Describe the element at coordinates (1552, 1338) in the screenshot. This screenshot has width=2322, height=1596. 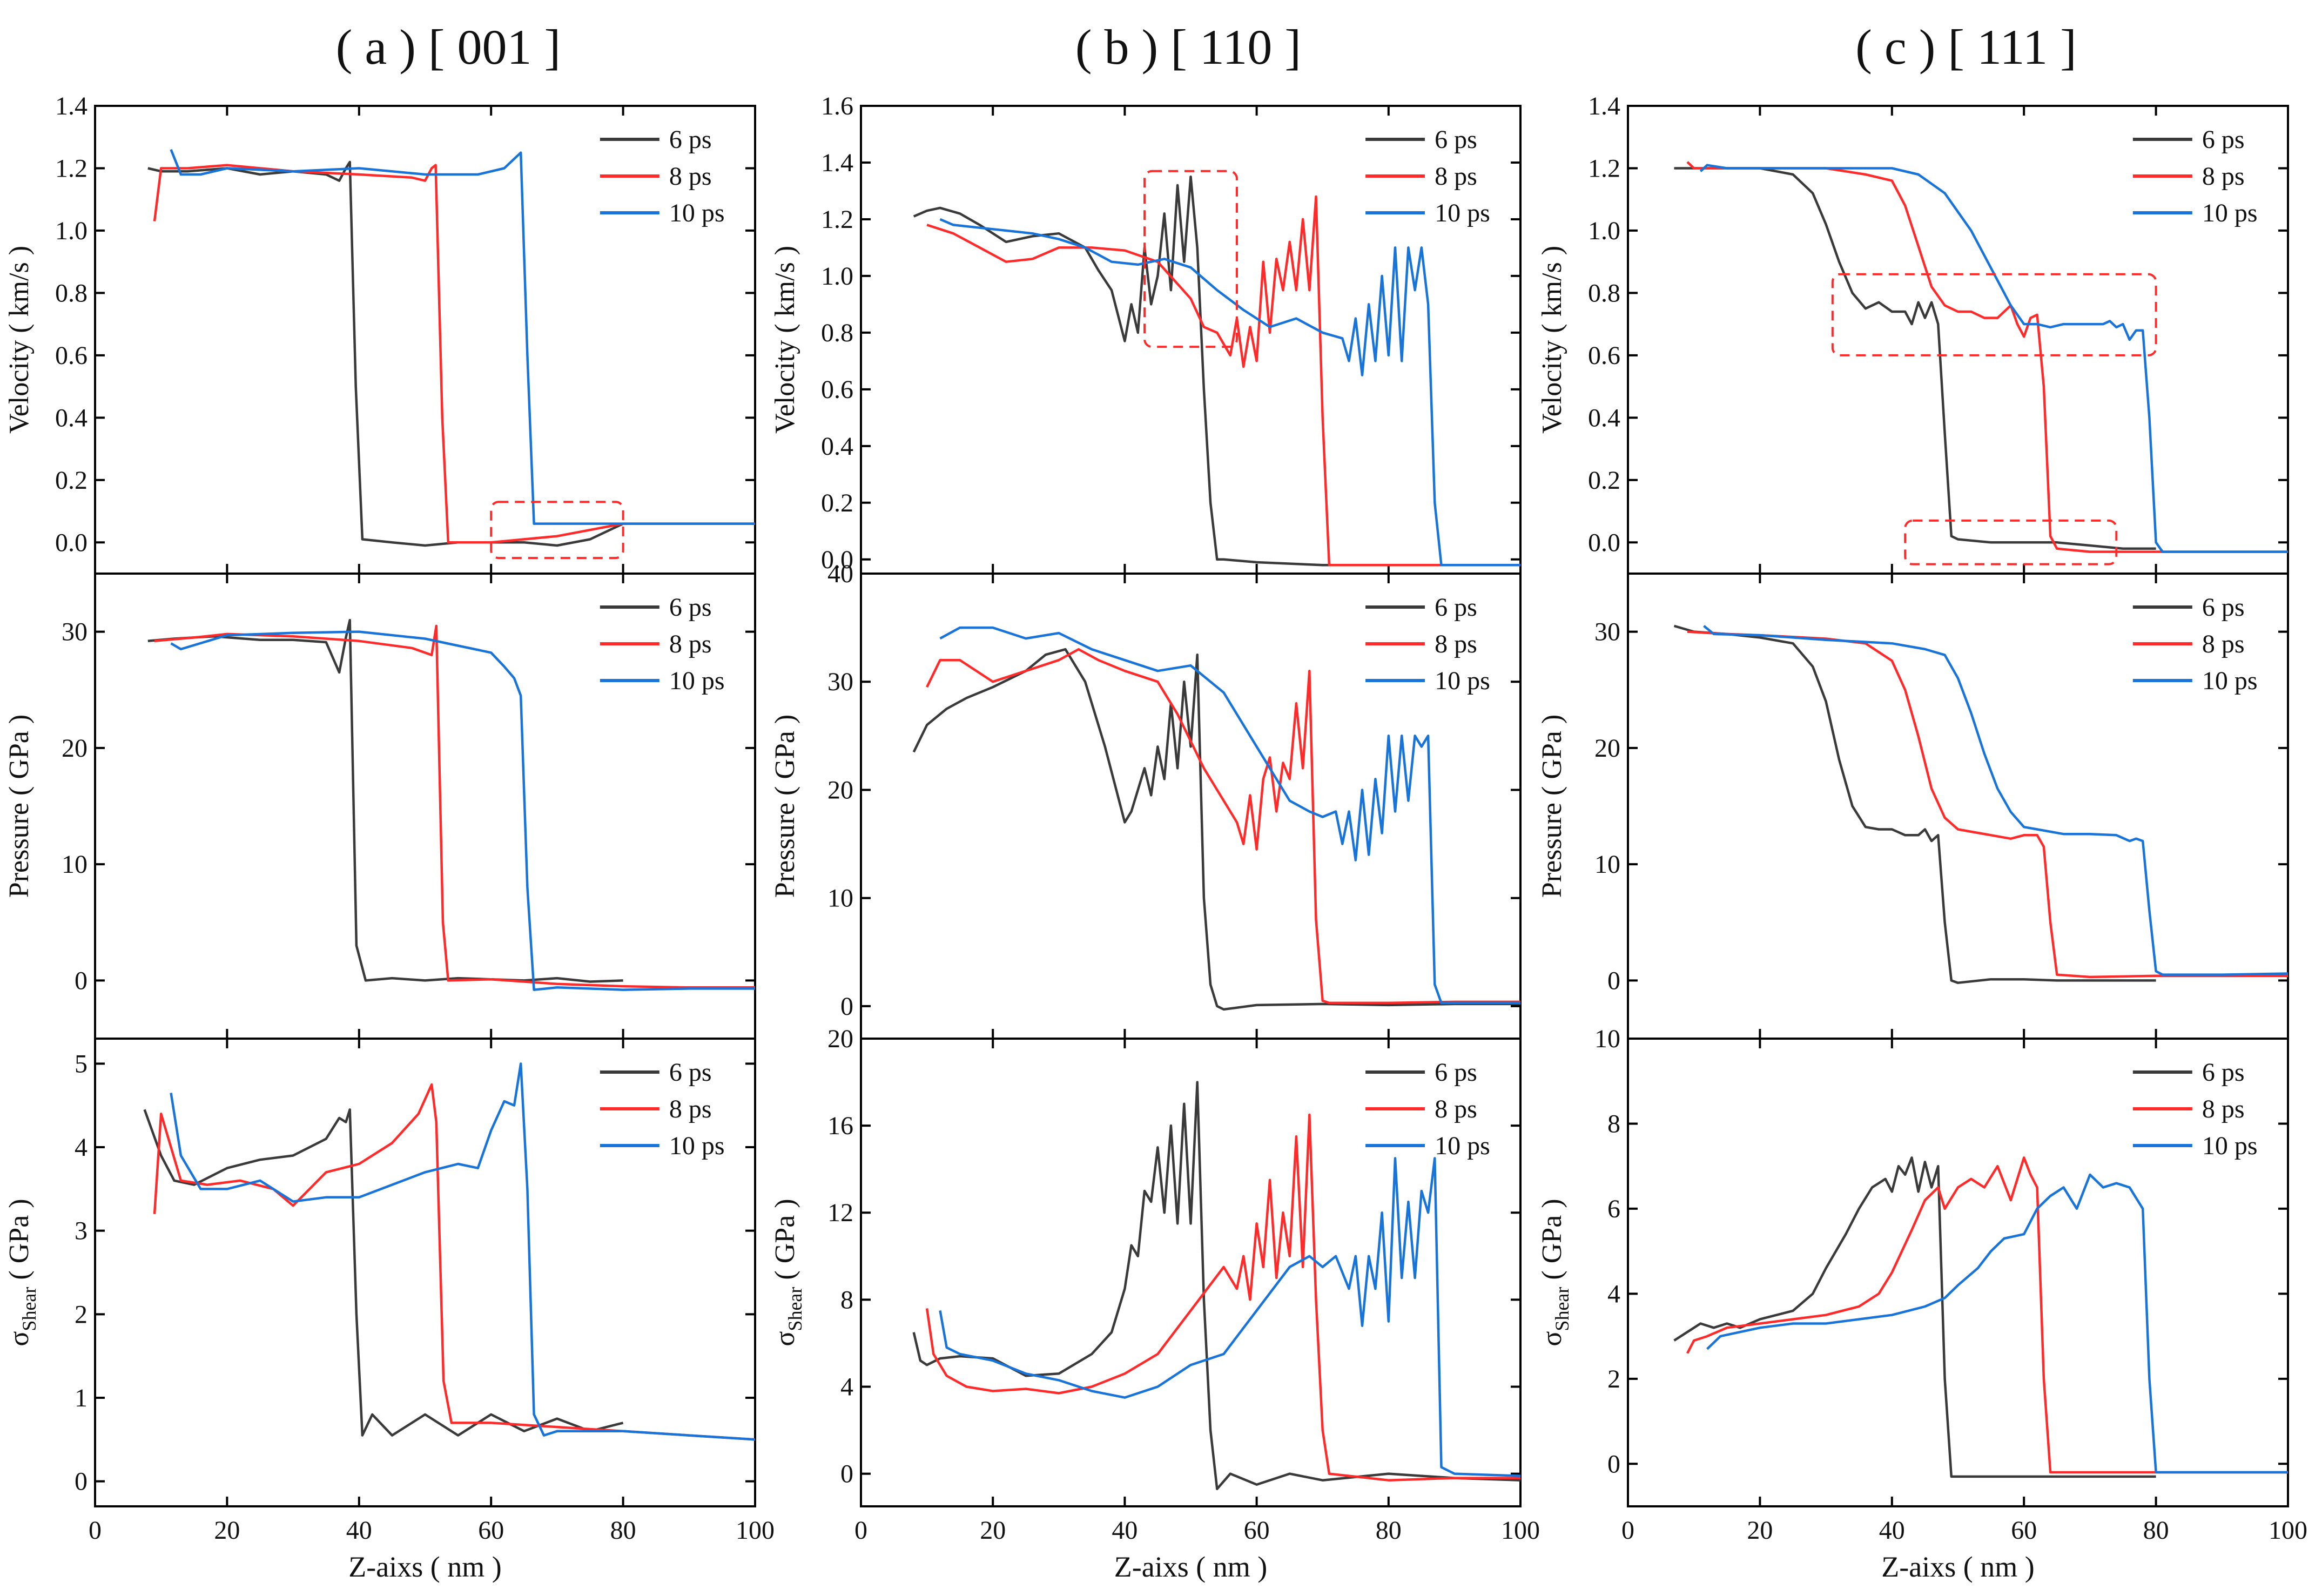
I see `y-axis-label-symbol: σ` at that location.